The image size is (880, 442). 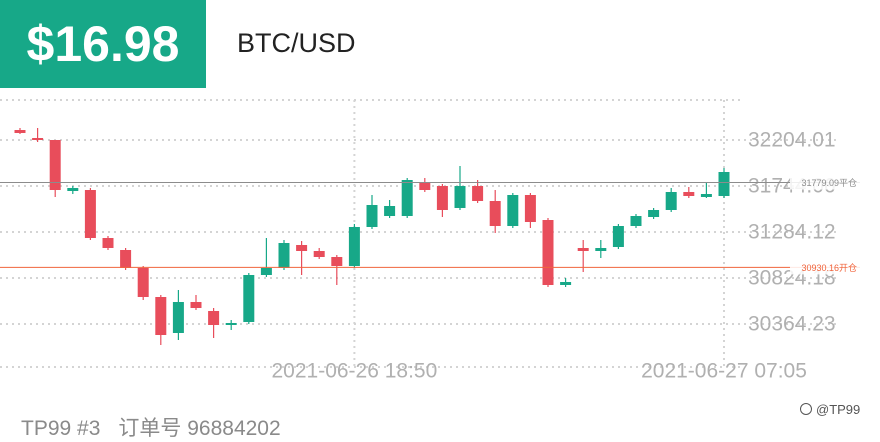 What do you see at coordinates (829, 267) in the screenshot?
I see `position-label: 30930.16开仓` at bounding box center [829, 267].